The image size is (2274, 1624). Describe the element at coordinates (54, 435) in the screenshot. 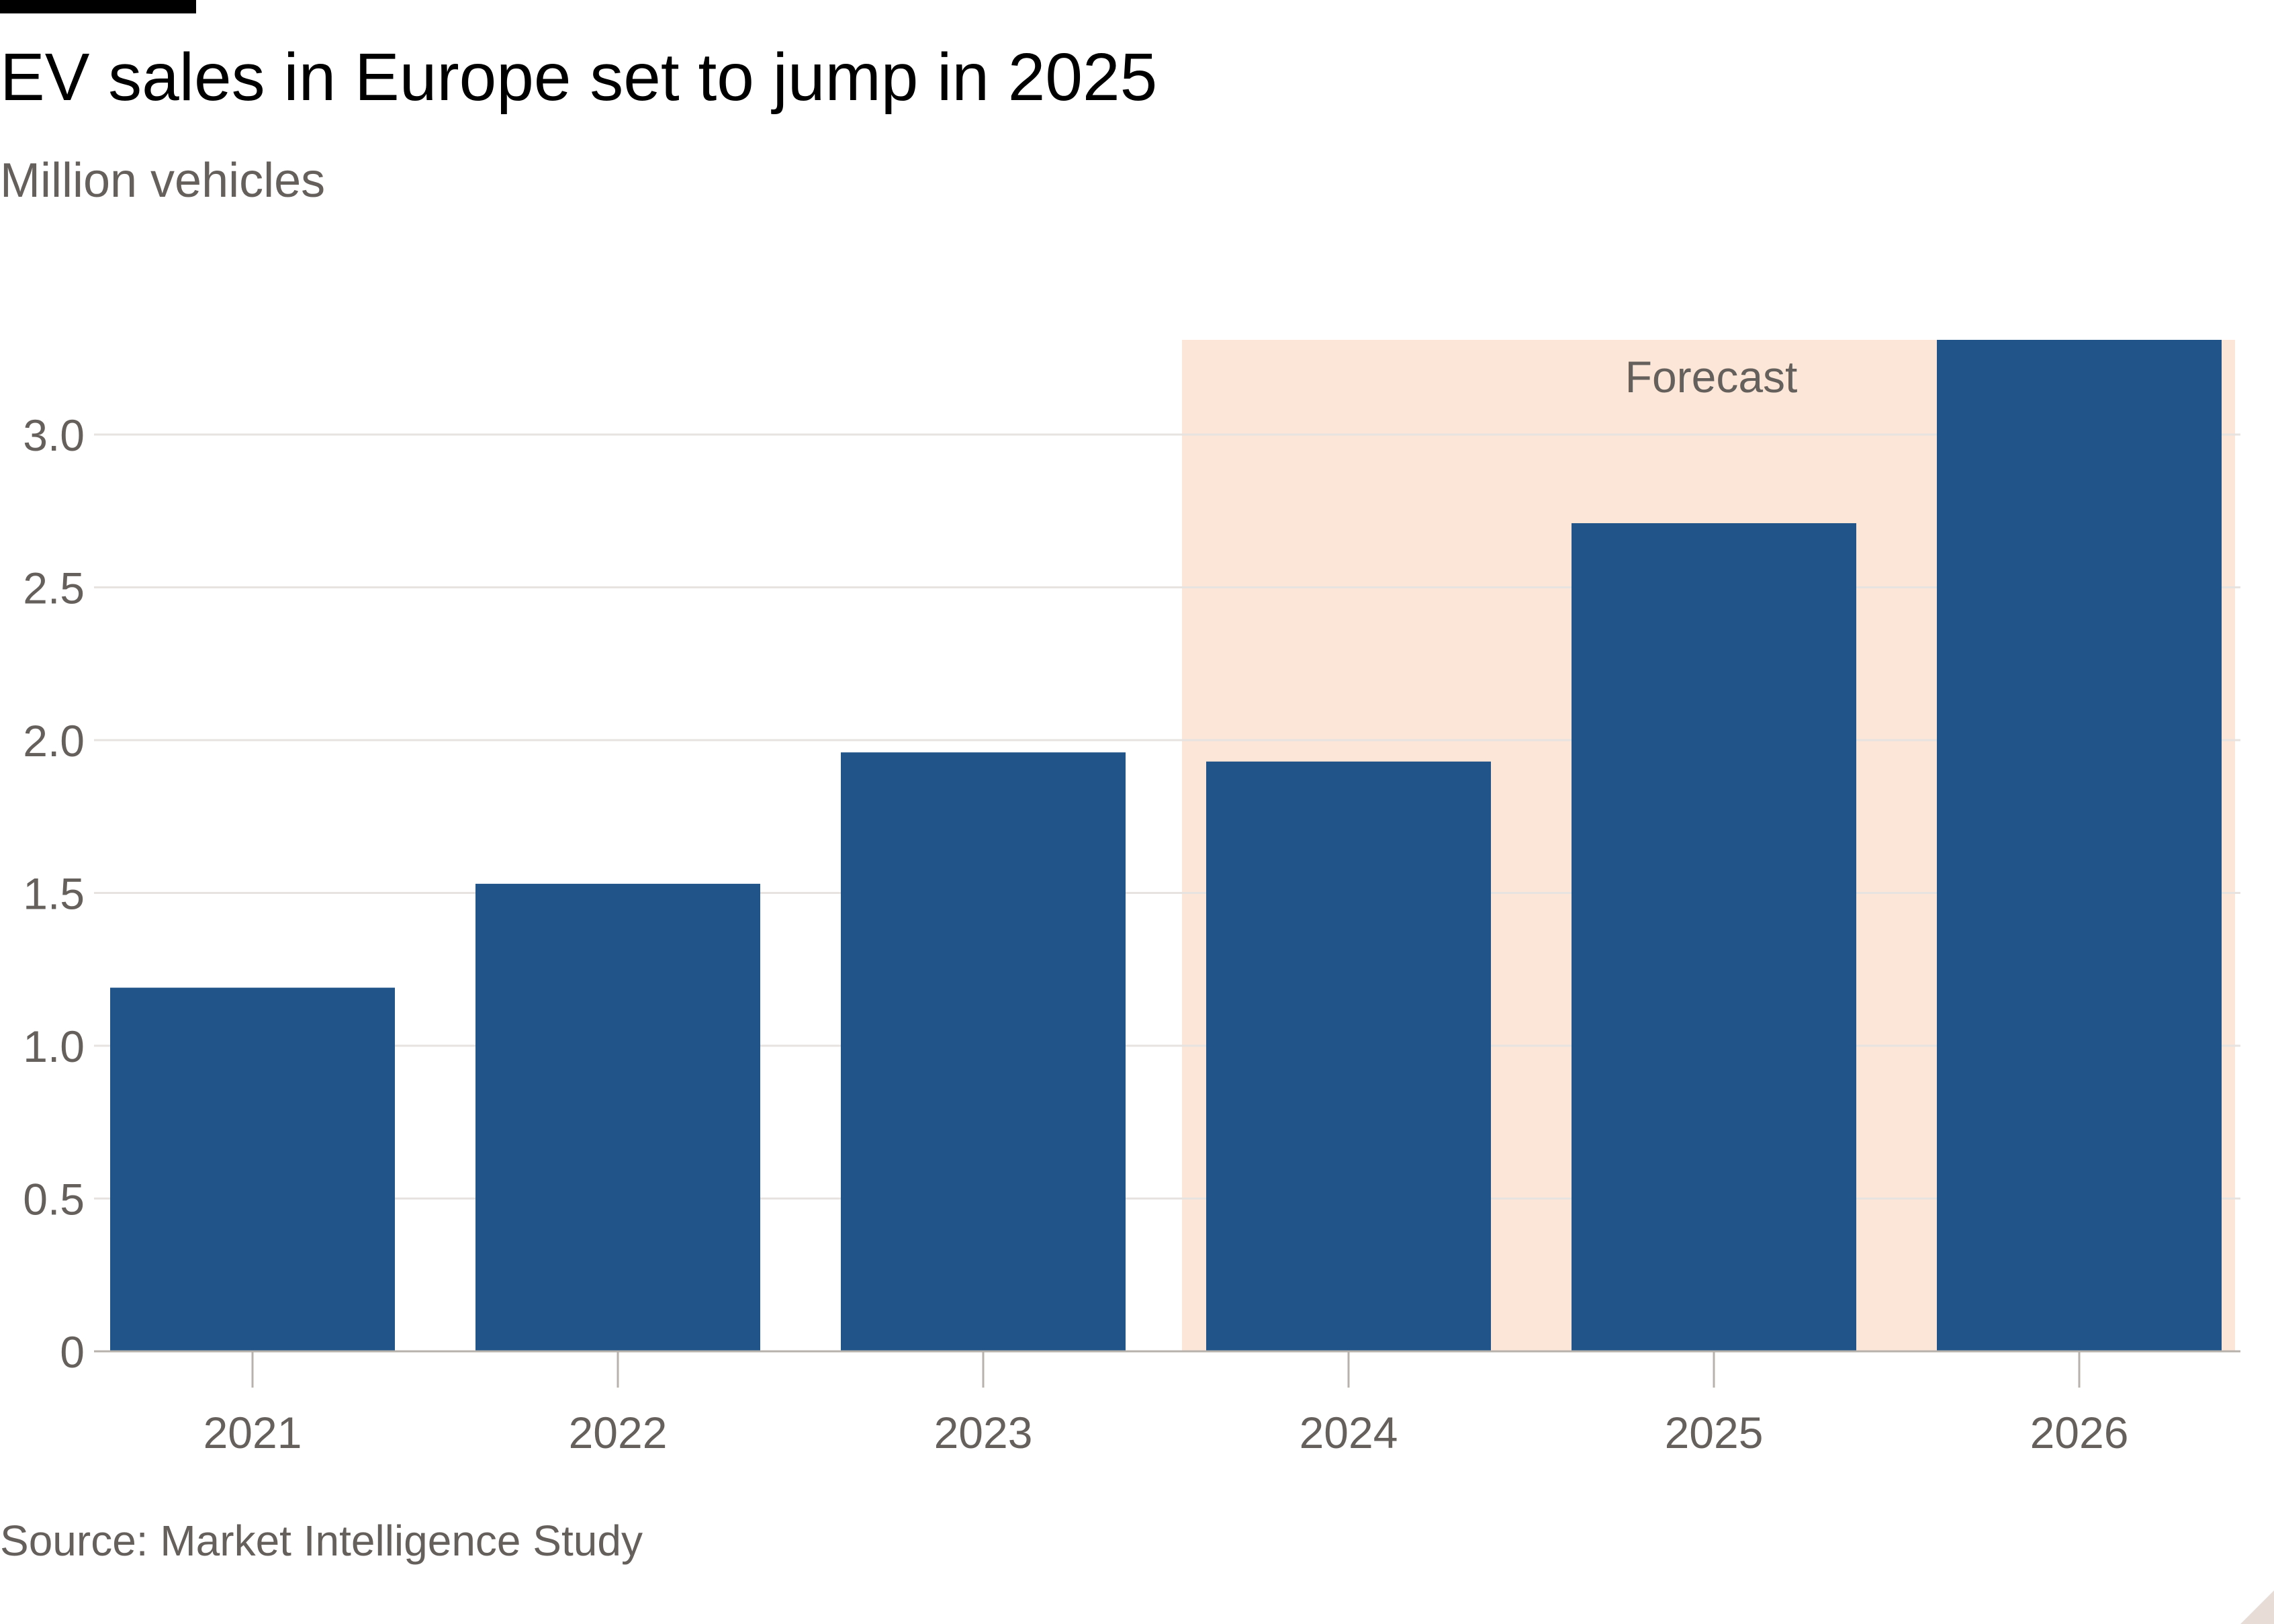

I see `y-tick-label: 3.0` at that location.